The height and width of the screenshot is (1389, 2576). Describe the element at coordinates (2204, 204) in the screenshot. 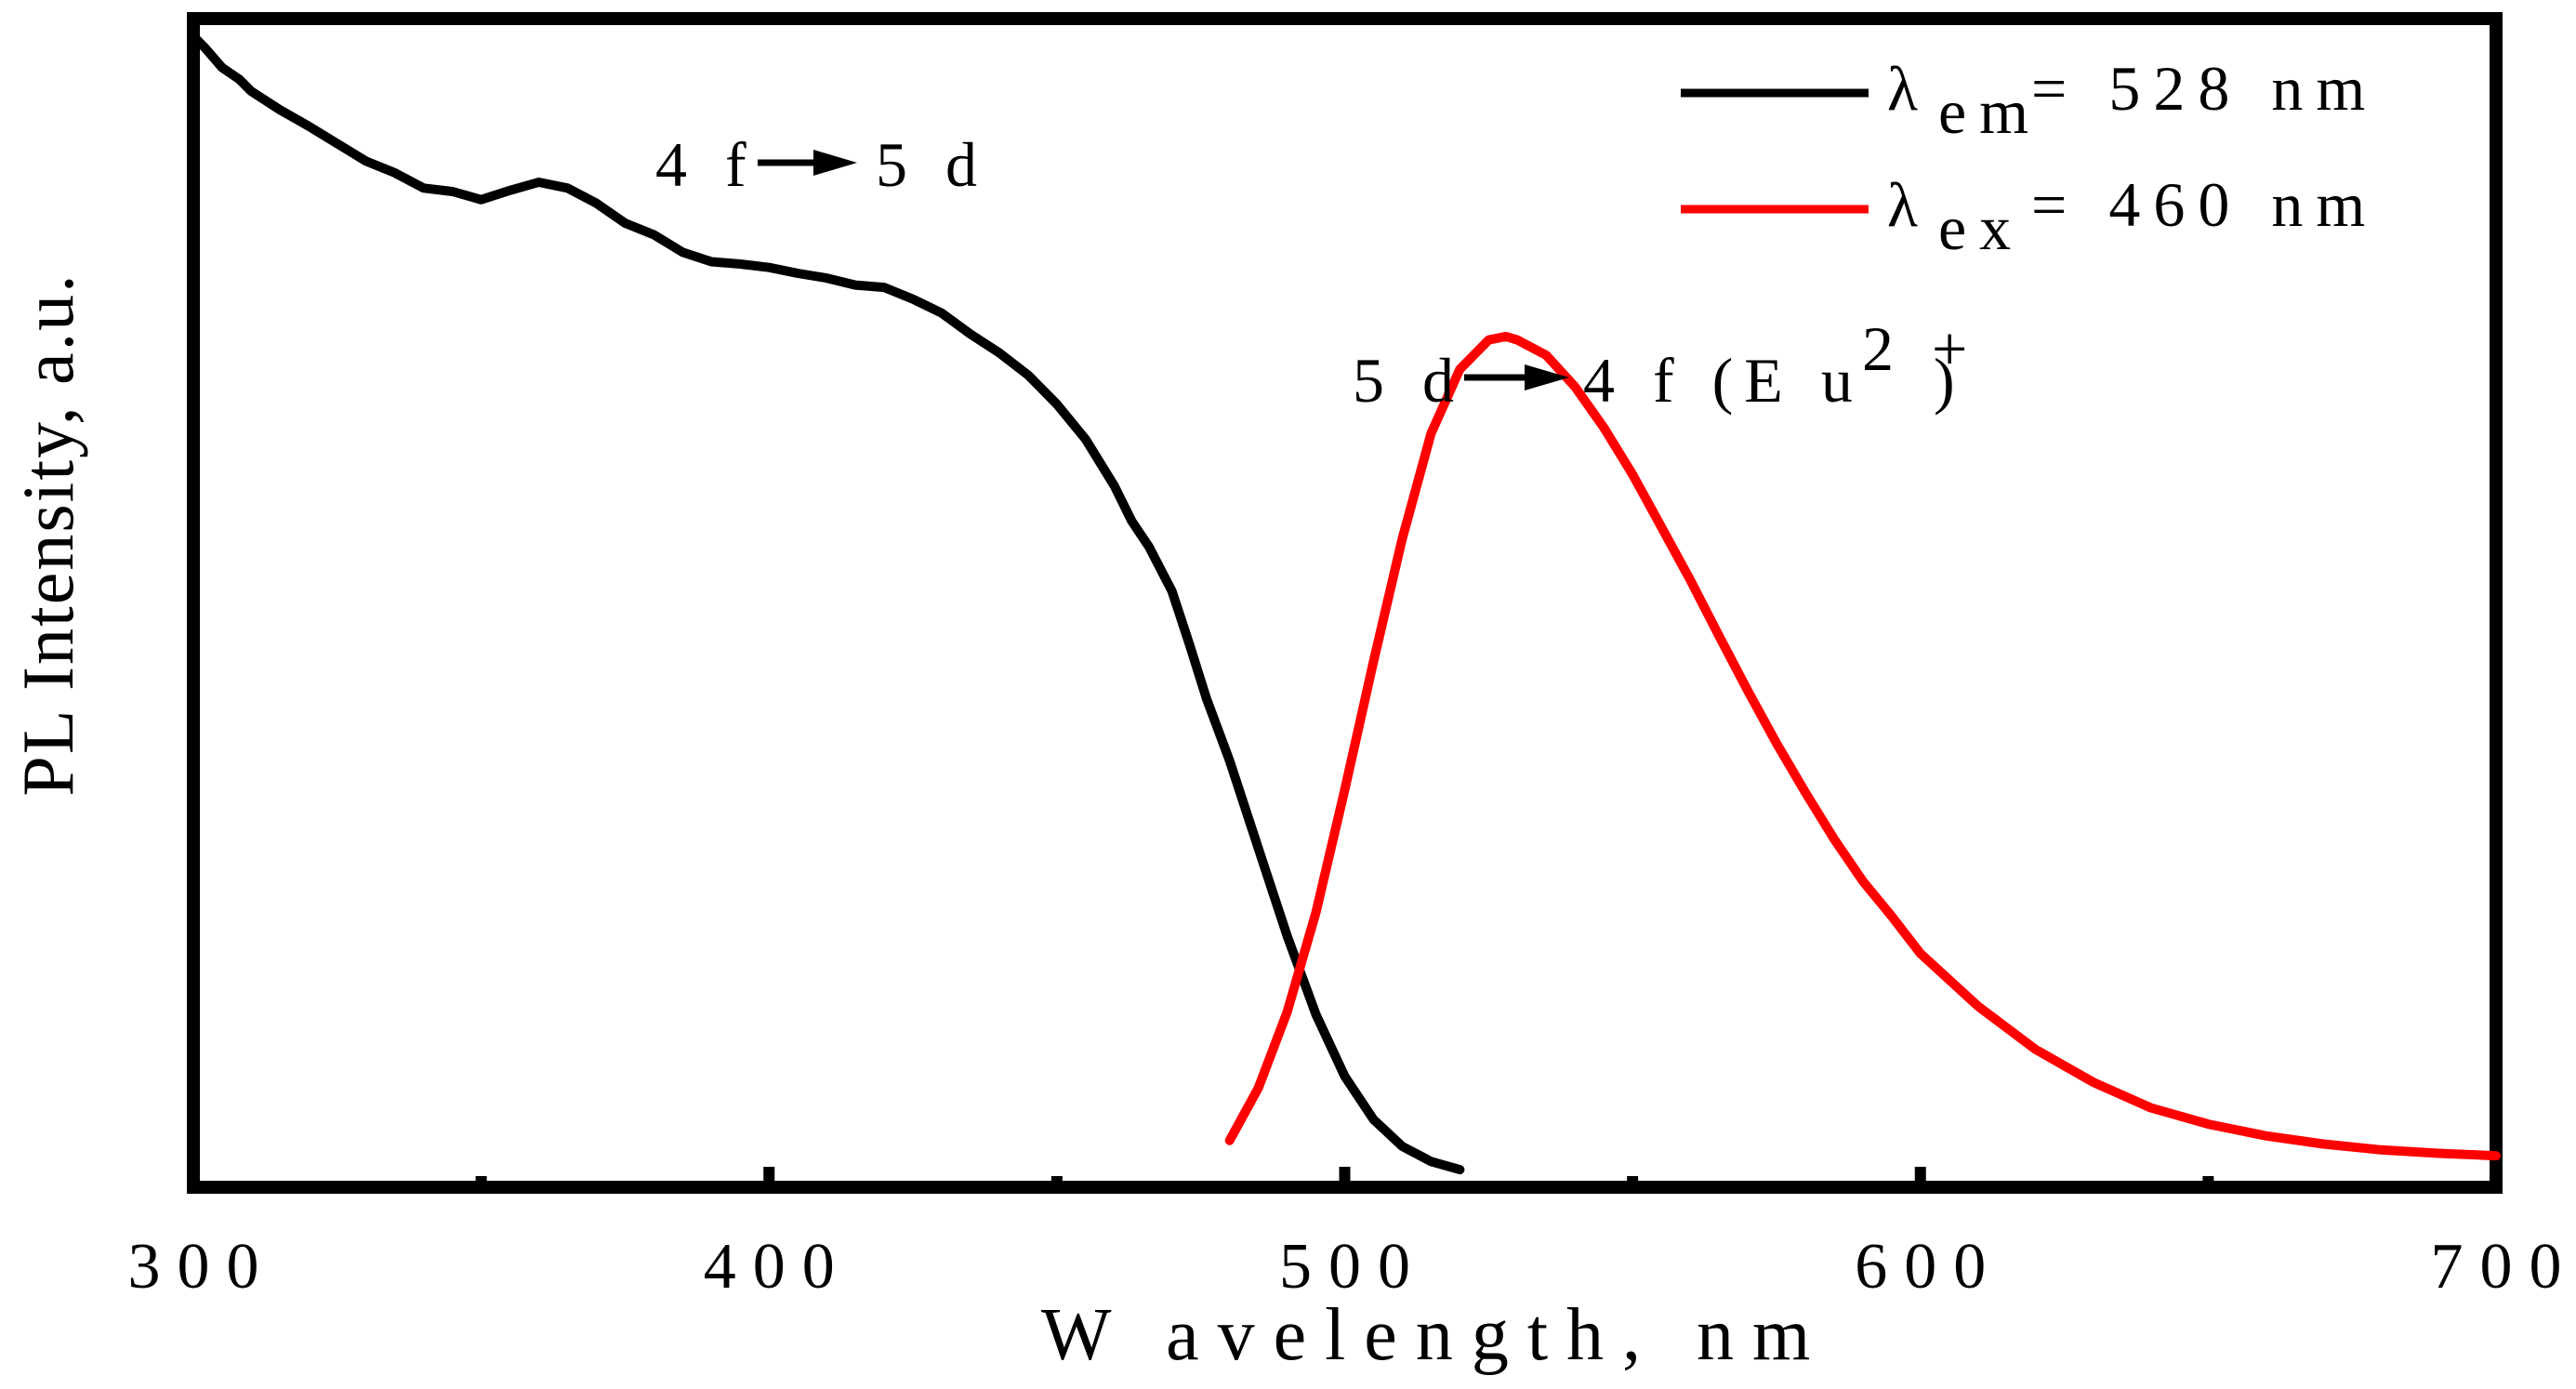

I see `legend-label-ex-text: = 460 nm` at that location.